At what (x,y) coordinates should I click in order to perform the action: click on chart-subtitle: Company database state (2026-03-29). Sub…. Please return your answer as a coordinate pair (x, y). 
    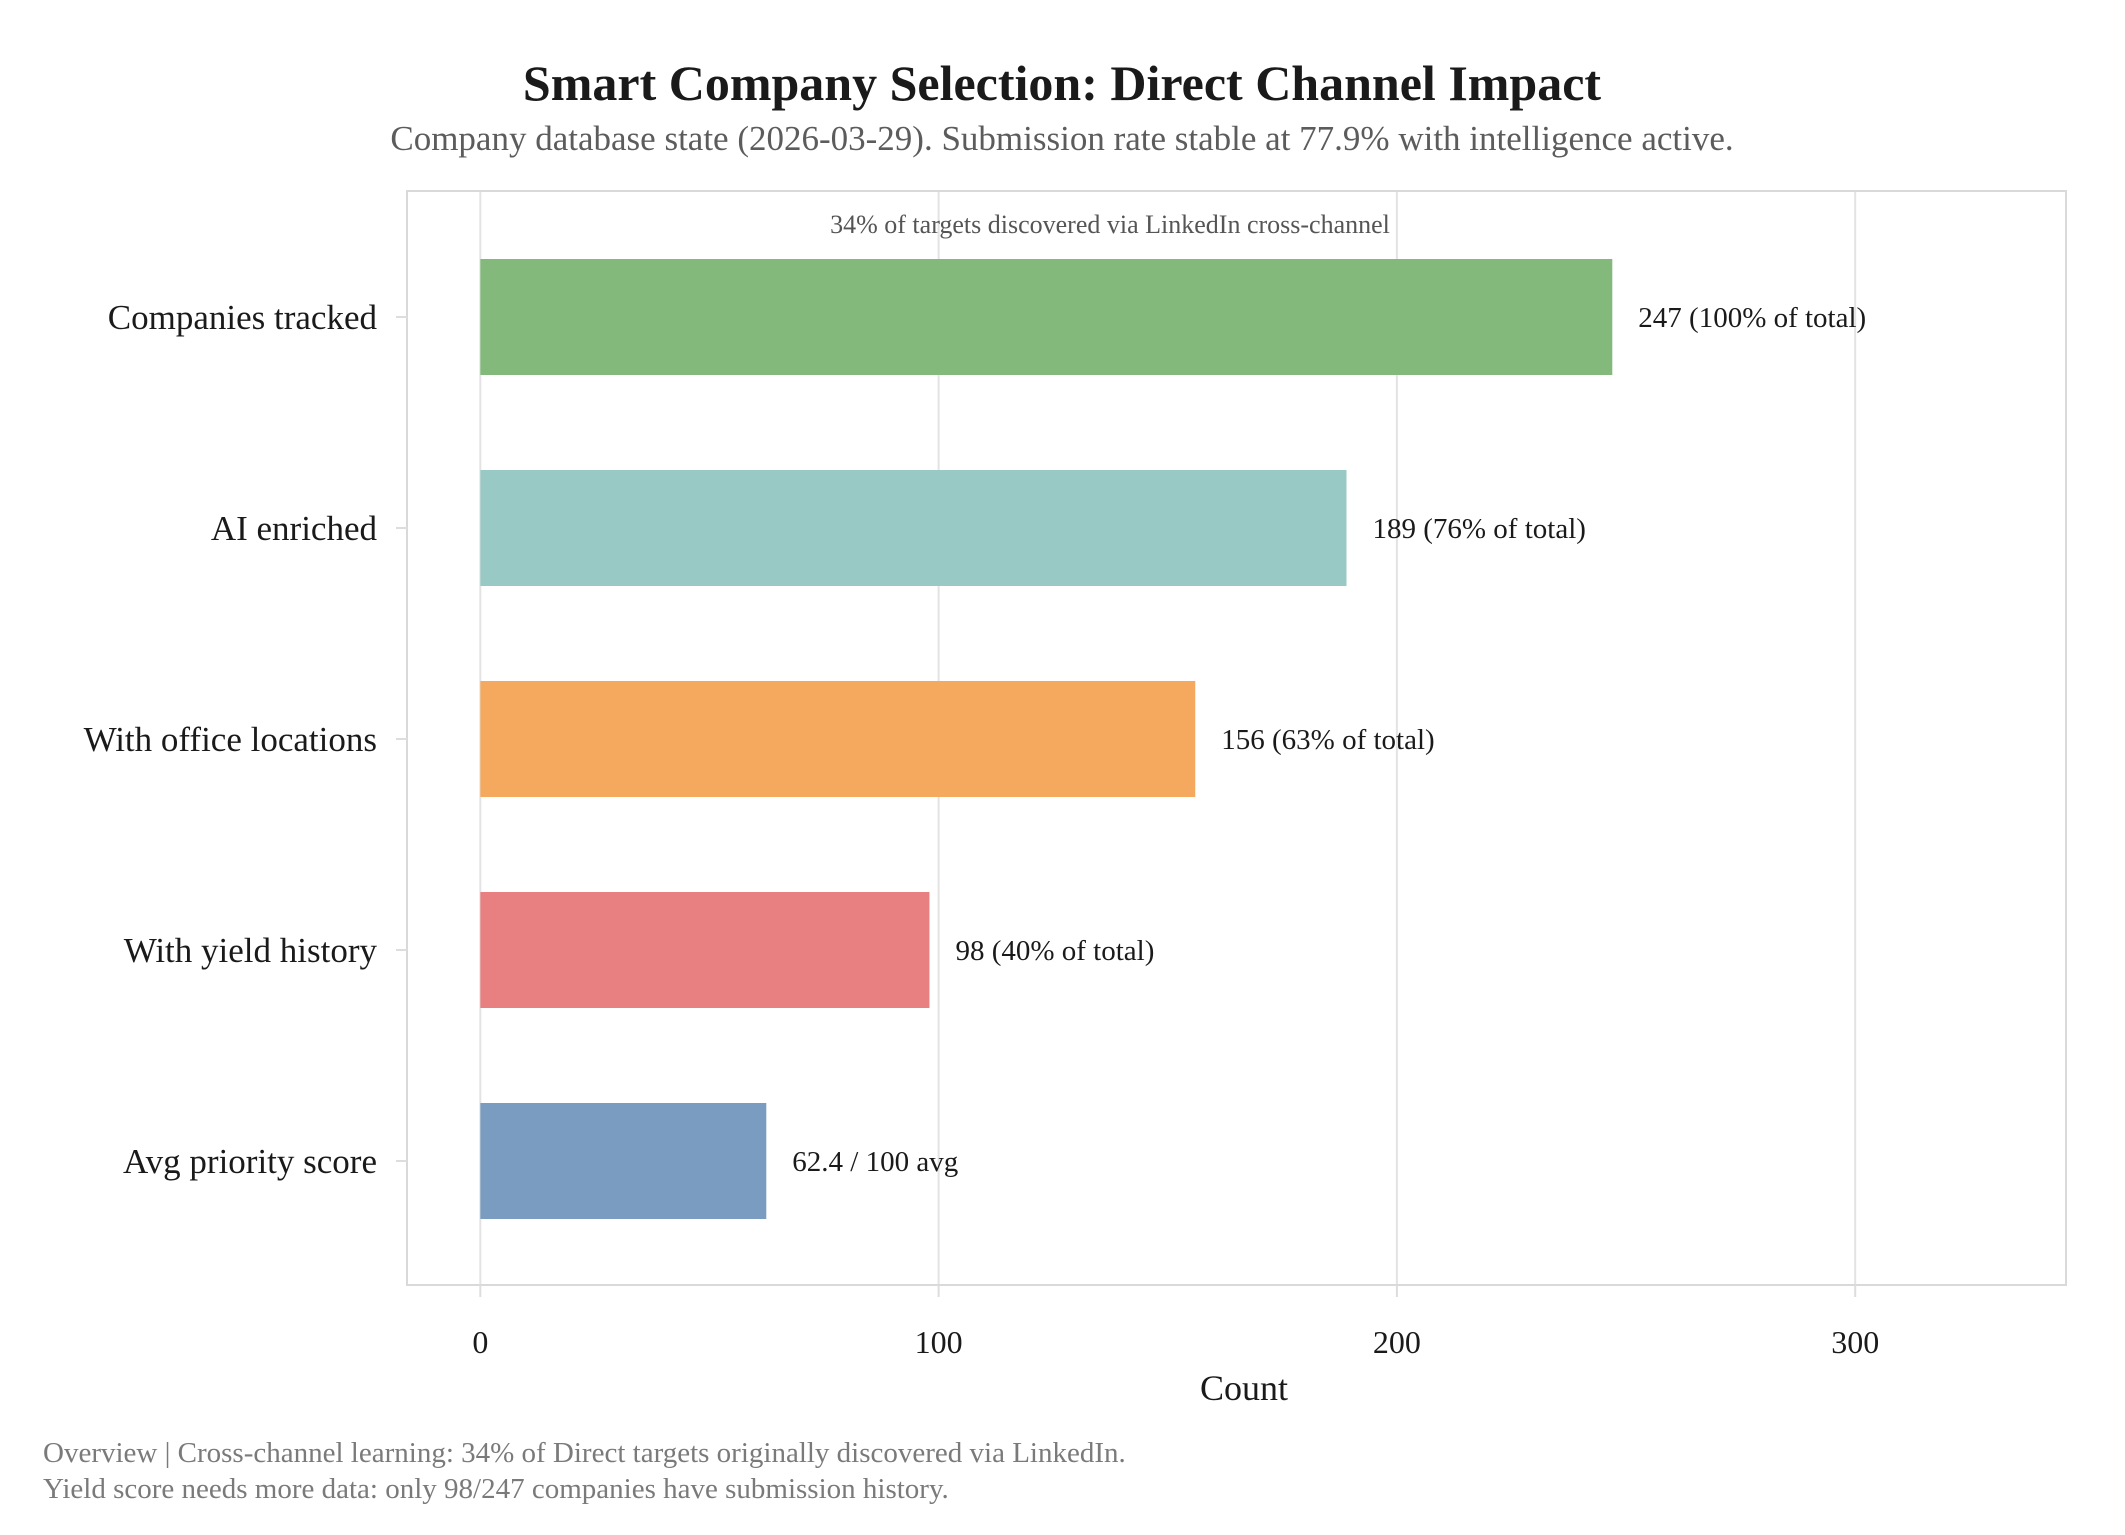
    Looking at the image, I should click on (1061, 138).